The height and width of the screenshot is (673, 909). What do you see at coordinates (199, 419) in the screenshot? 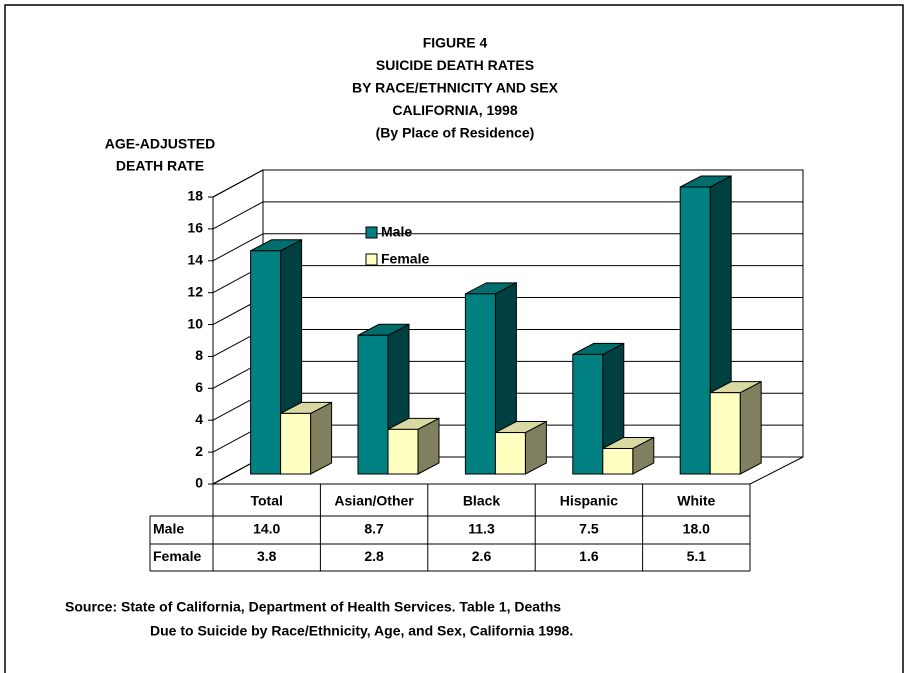
I see `y-tick-label: 4` at bounding box center [199, 419].